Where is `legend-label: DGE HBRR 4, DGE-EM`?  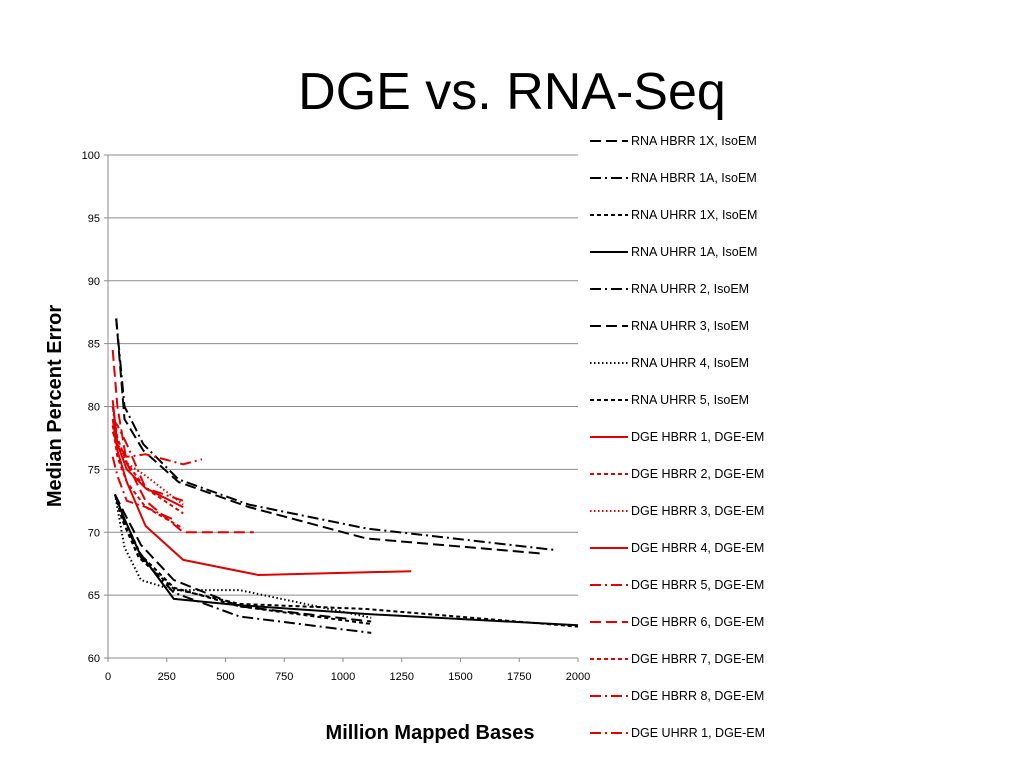
legend-label: DGE HBRR 4, DGE-EM is located at coordinates (697, 548).